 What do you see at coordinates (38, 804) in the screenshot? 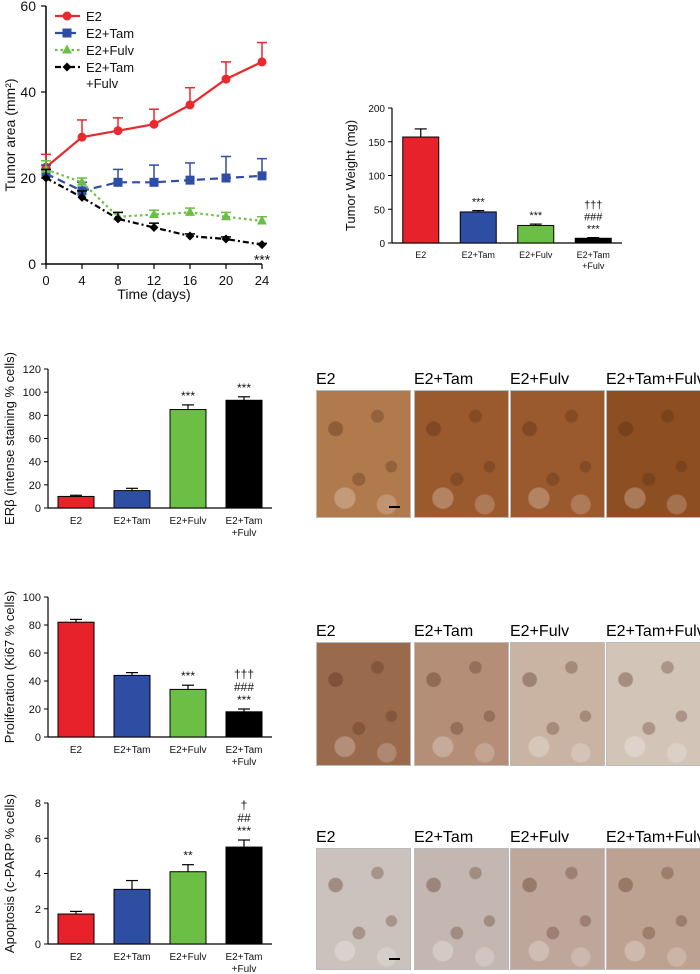
I see `y-tick-label: 8` at bounding box center [38, 804].